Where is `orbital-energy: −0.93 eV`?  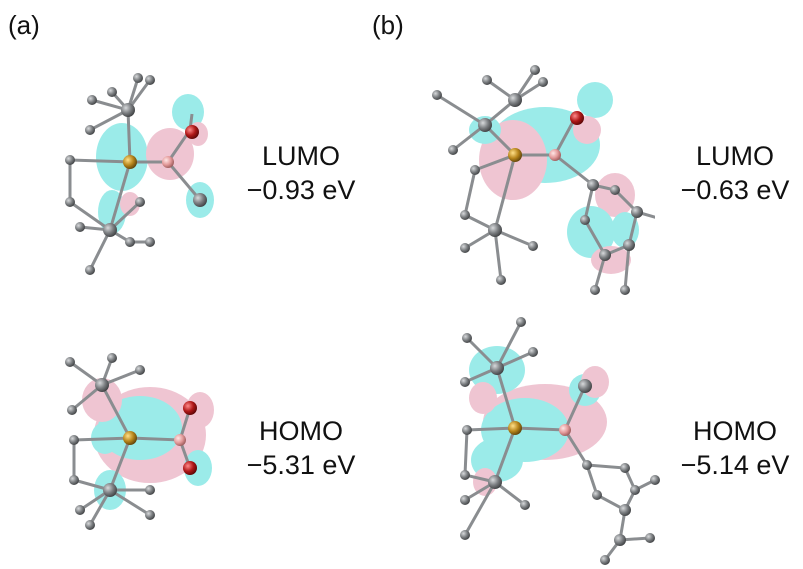 orbital-energy: −0.93 eV is located at coordinates (301, 189).